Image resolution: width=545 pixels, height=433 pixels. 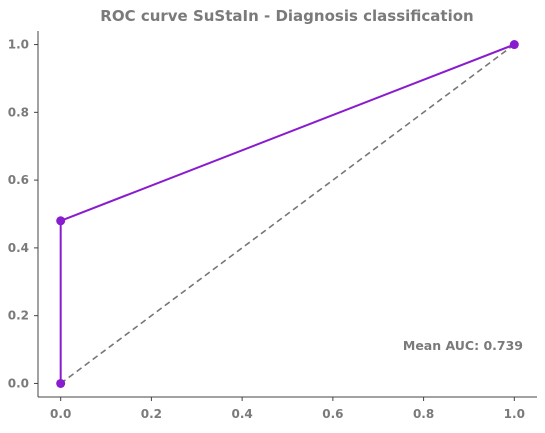 I want to click on x-tick-label: 0.4, so click(x=242, y=414).